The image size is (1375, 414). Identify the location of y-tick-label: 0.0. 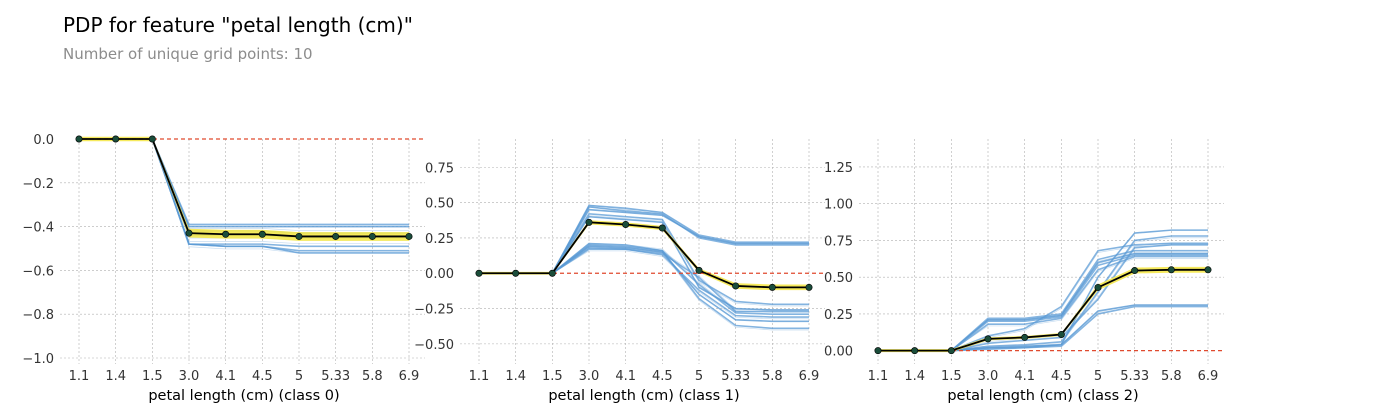
(43, 140).